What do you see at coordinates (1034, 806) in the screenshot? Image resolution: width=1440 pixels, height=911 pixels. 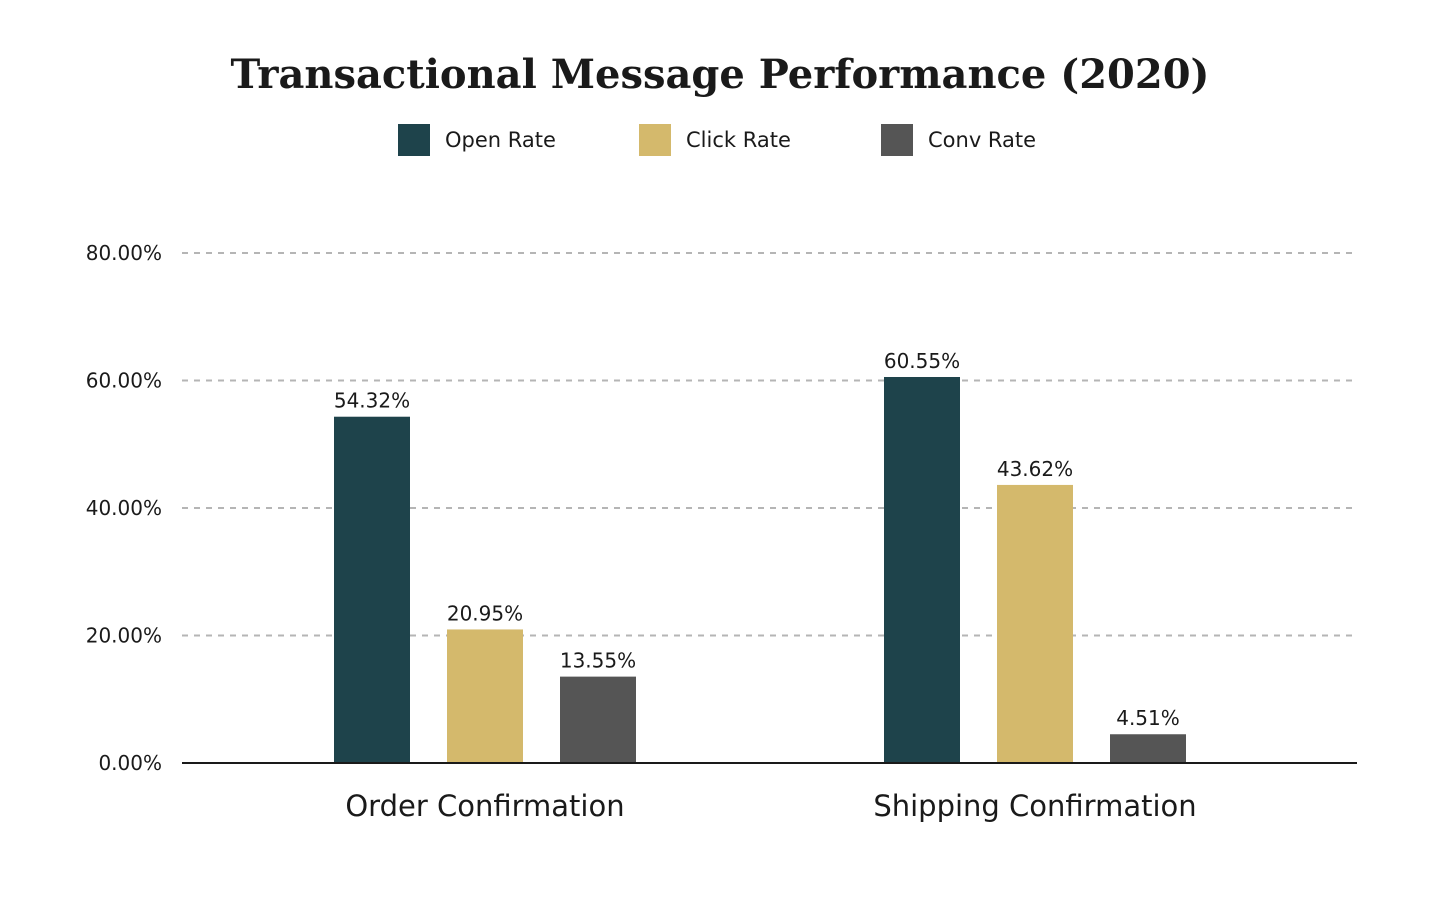 I see `x-category-label: Shipping Confirmation` at bounding box center [1034, 806].